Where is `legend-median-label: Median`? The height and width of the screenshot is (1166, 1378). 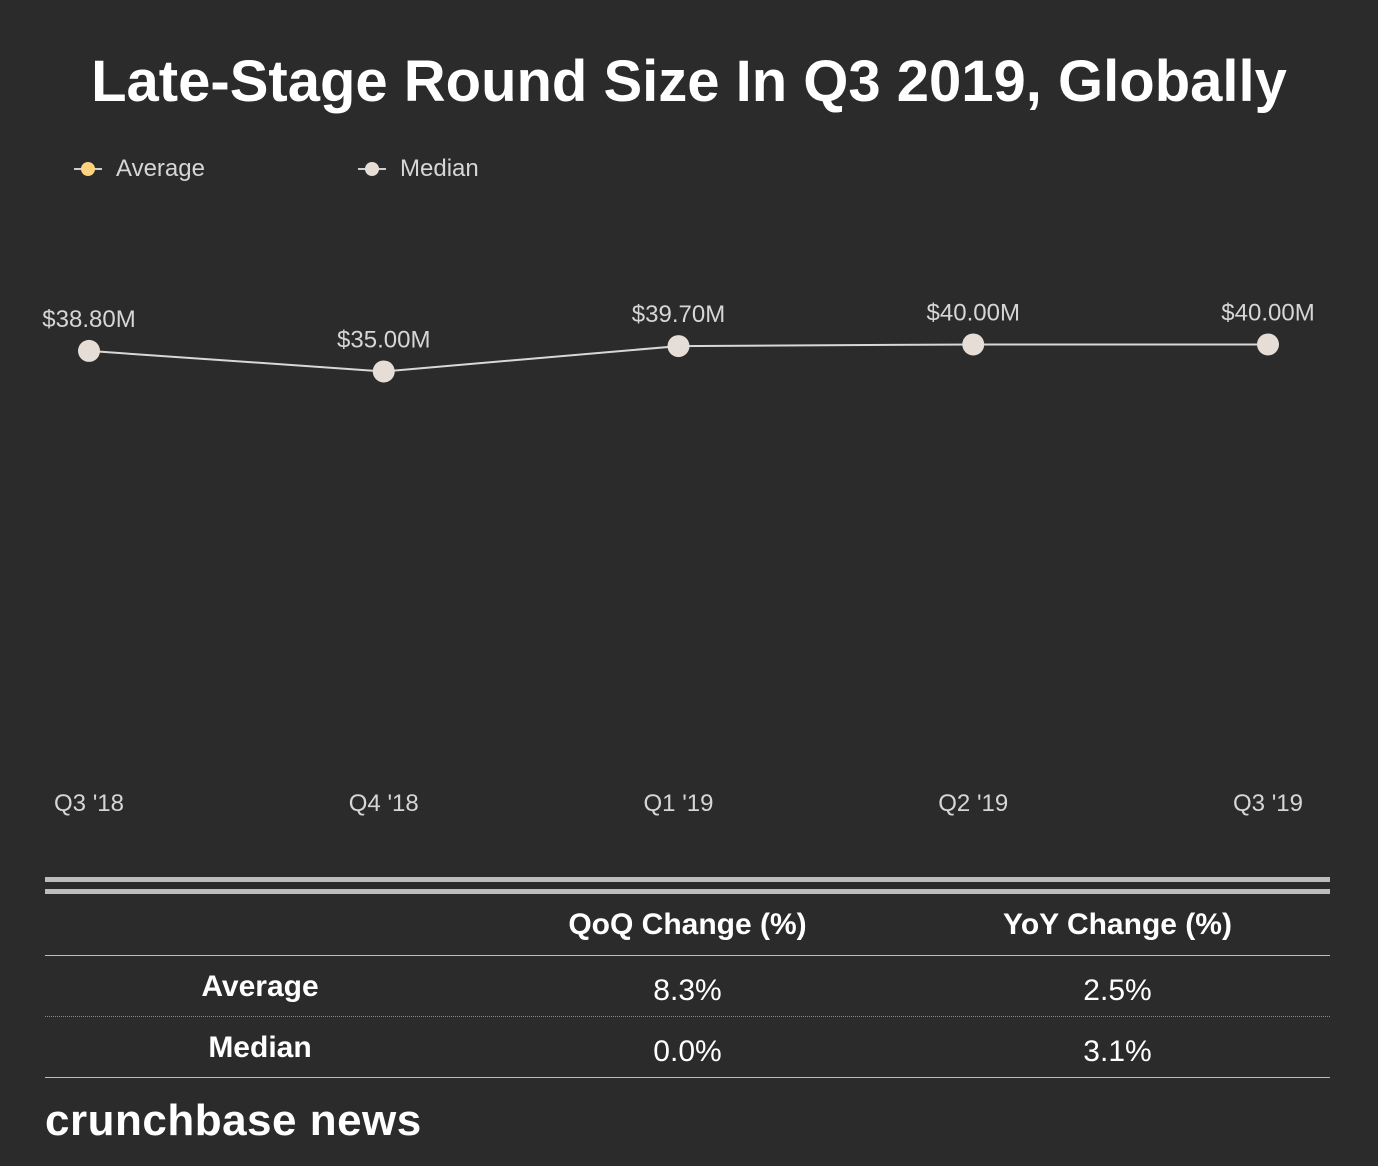
legend-median-label: Median is located at coordinates (439, 168).